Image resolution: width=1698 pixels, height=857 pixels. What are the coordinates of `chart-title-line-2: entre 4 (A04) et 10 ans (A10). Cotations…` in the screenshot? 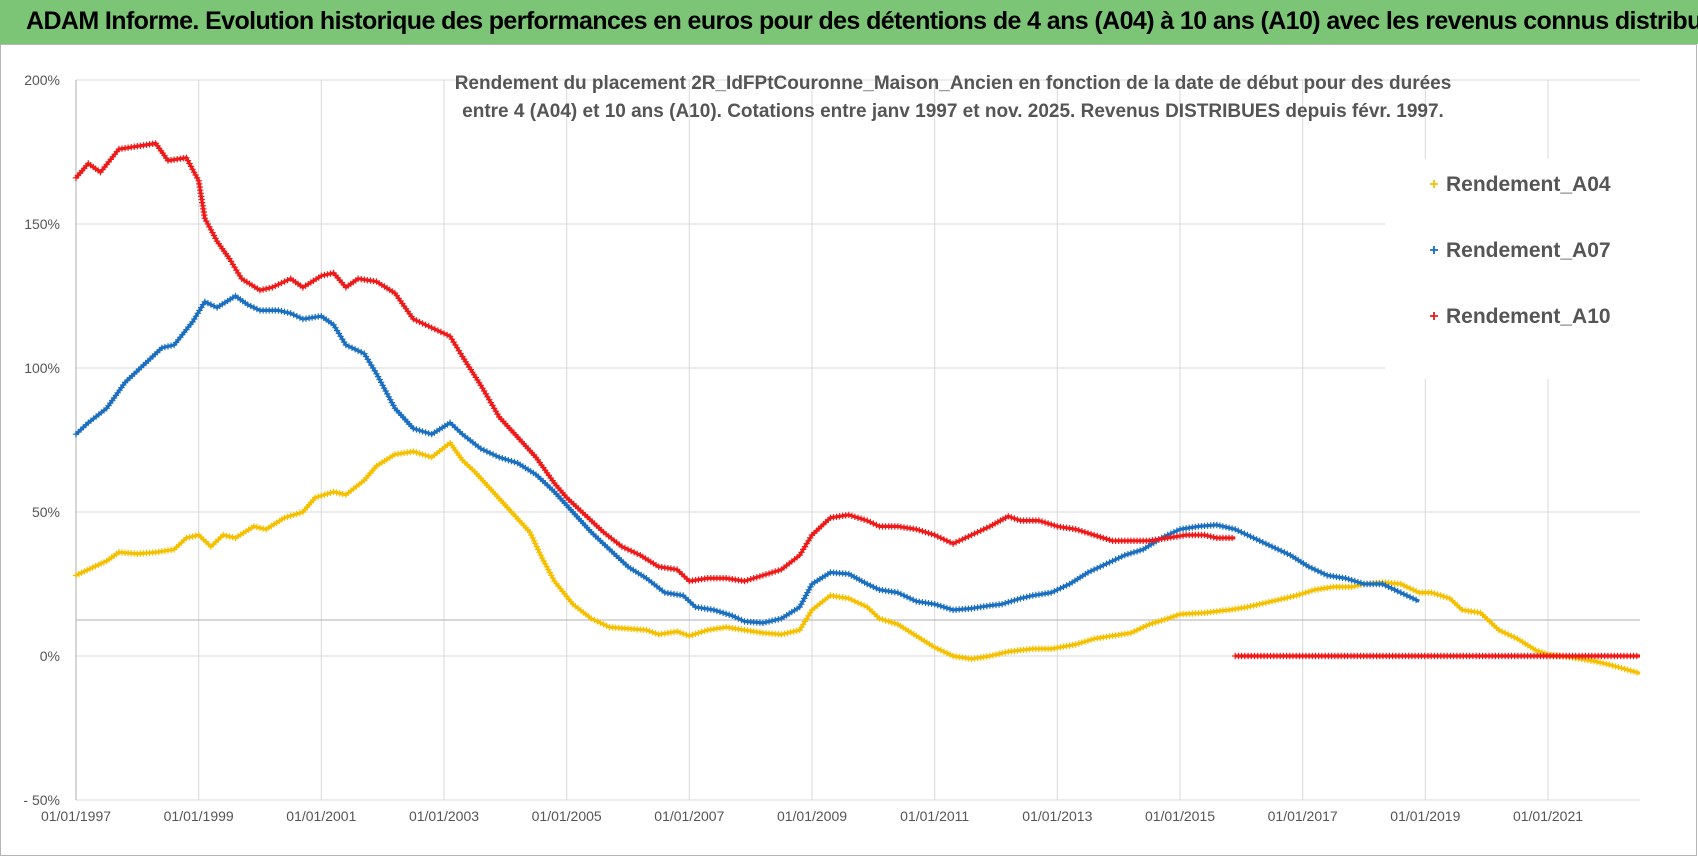 It's located at (953, 111).